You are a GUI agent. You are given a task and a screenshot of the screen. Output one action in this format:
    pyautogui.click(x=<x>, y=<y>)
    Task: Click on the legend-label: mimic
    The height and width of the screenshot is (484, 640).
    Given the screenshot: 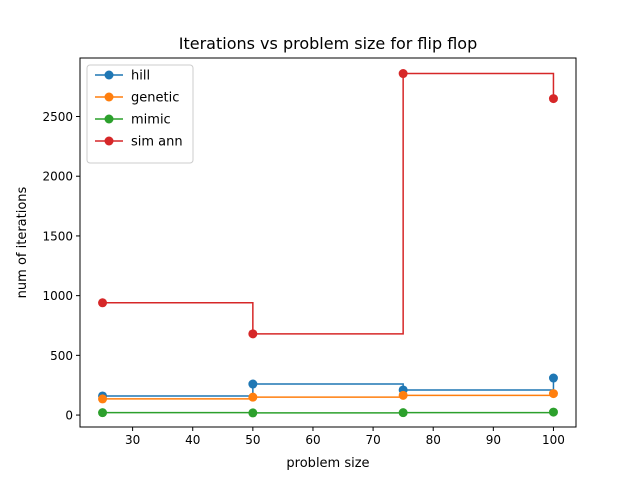 What is the action you would take?
    pyautogui.click(x=151, y=120)
    